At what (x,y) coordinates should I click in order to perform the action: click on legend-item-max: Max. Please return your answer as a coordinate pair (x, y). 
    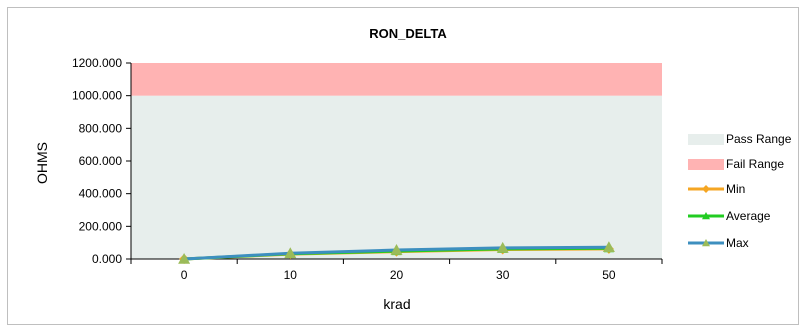
    Looking at the image, I should click on (718, 243).